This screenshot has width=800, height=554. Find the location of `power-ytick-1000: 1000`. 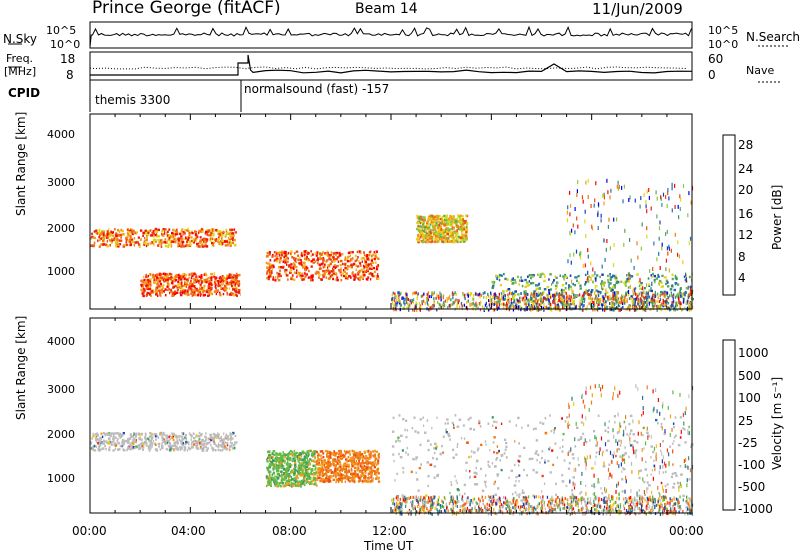

power-ytick-1000: 1000 is located at coordinates (61, 271).